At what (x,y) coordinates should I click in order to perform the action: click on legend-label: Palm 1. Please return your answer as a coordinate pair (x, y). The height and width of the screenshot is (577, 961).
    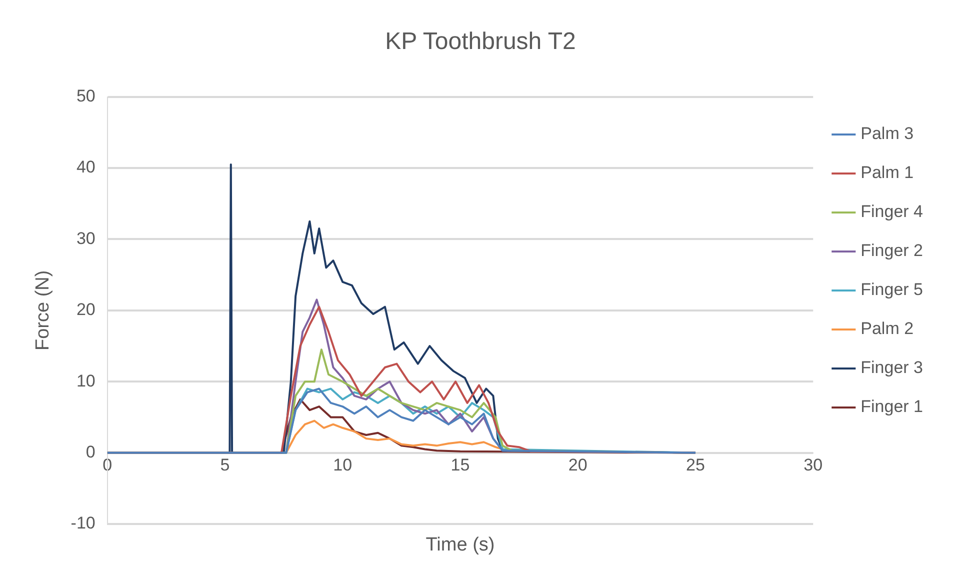
    Looking at the image, I should click on (887, 172).